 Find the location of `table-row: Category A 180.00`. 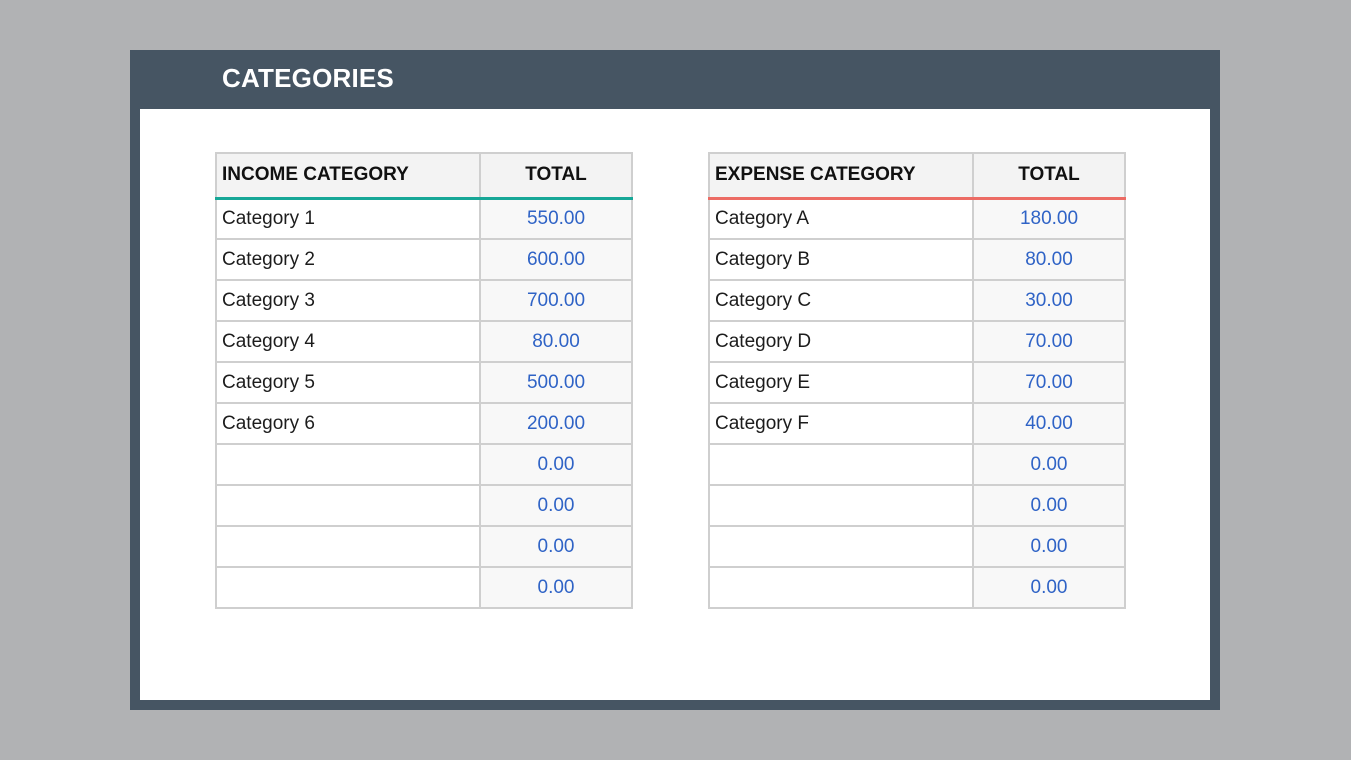

table-row: Category A 180.00 is located at coordinates (917, 218).